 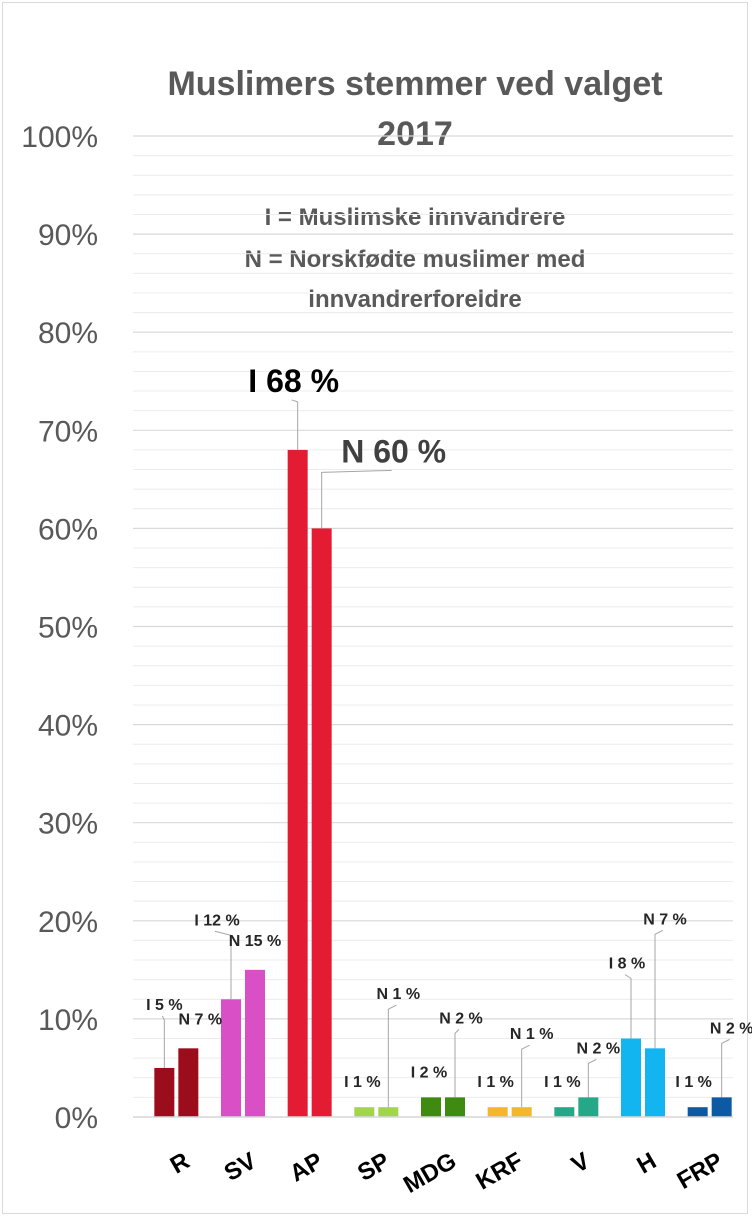 I want to click on y-tick-label: 100%, so click(x=59, y=137).